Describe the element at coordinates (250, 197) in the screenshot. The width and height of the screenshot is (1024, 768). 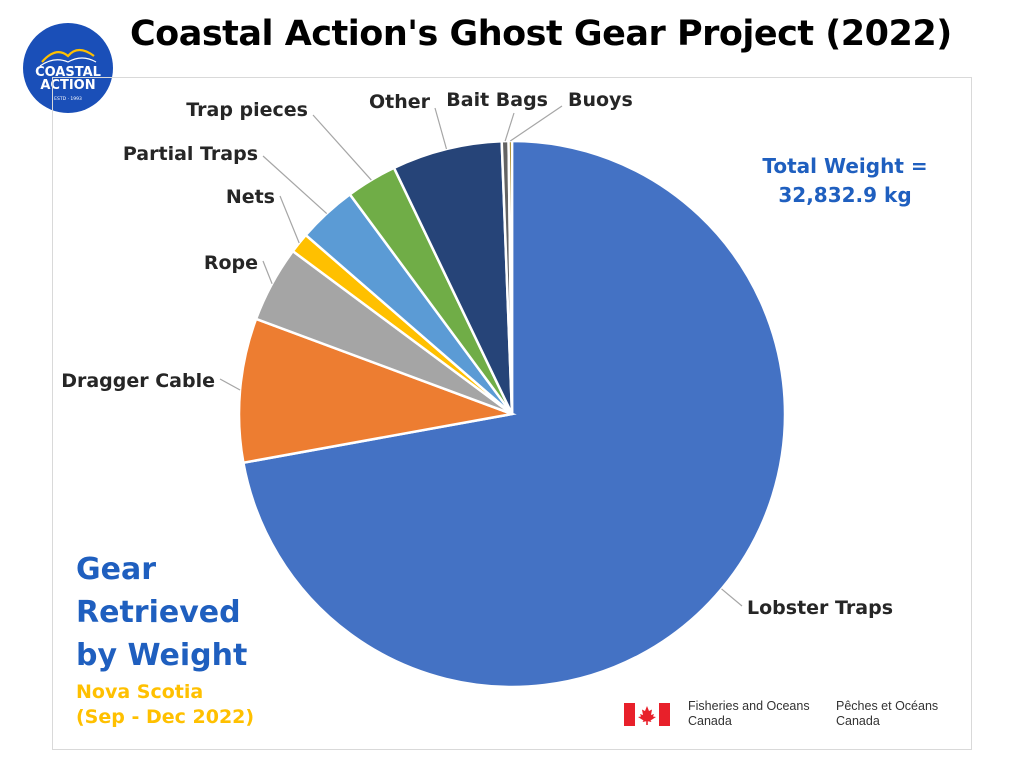
I see `slice-label-nets: Nets` at that location.